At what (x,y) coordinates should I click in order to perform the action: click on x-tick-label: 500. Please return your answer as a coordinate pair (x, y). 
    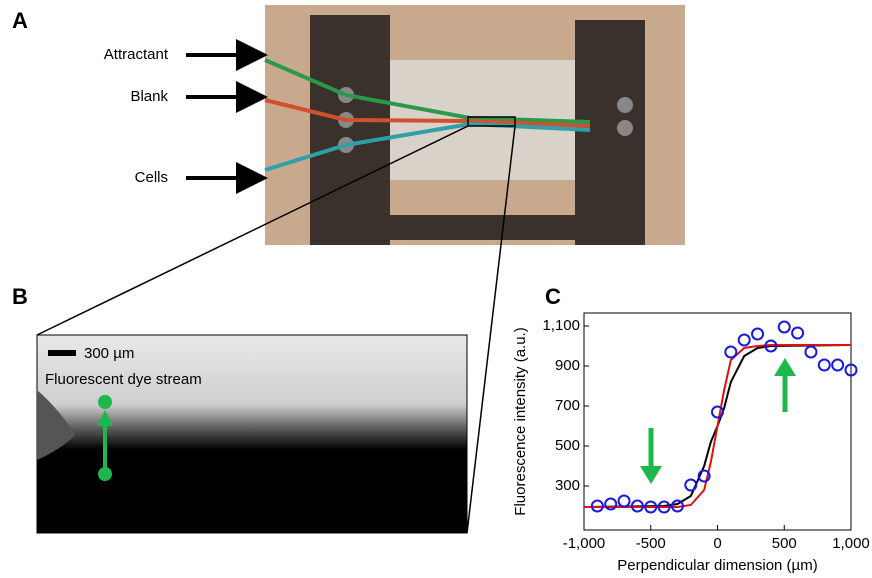
    Looking at the image, I should click on (784, 543).